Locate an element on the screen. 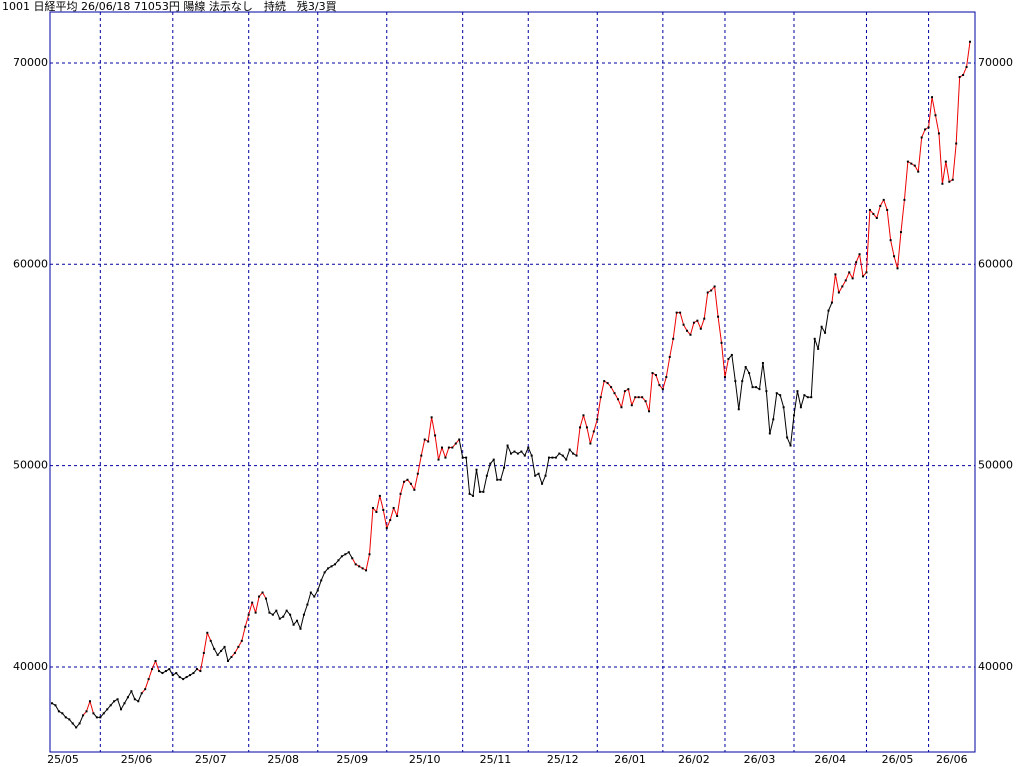  y-tick-label: 60000 is located at coordinates (30, 263).